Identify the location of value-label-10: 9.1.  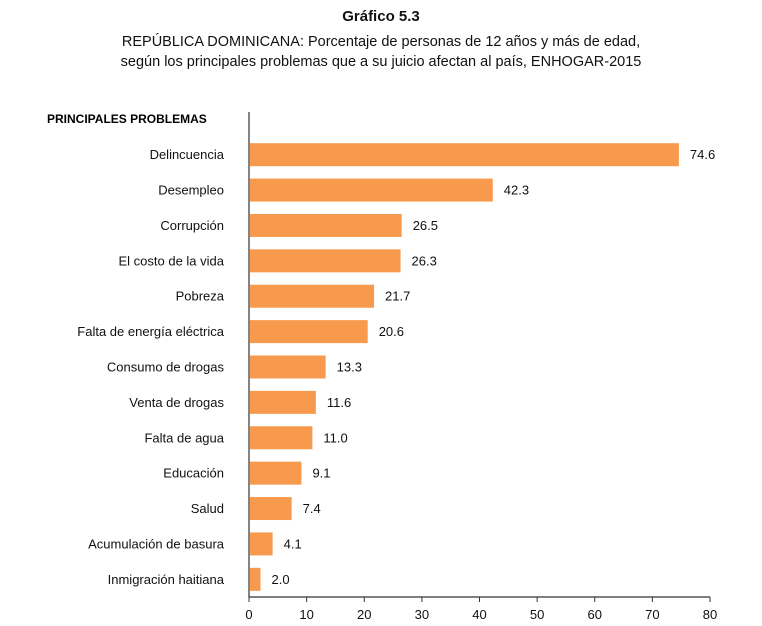
(321, 473).